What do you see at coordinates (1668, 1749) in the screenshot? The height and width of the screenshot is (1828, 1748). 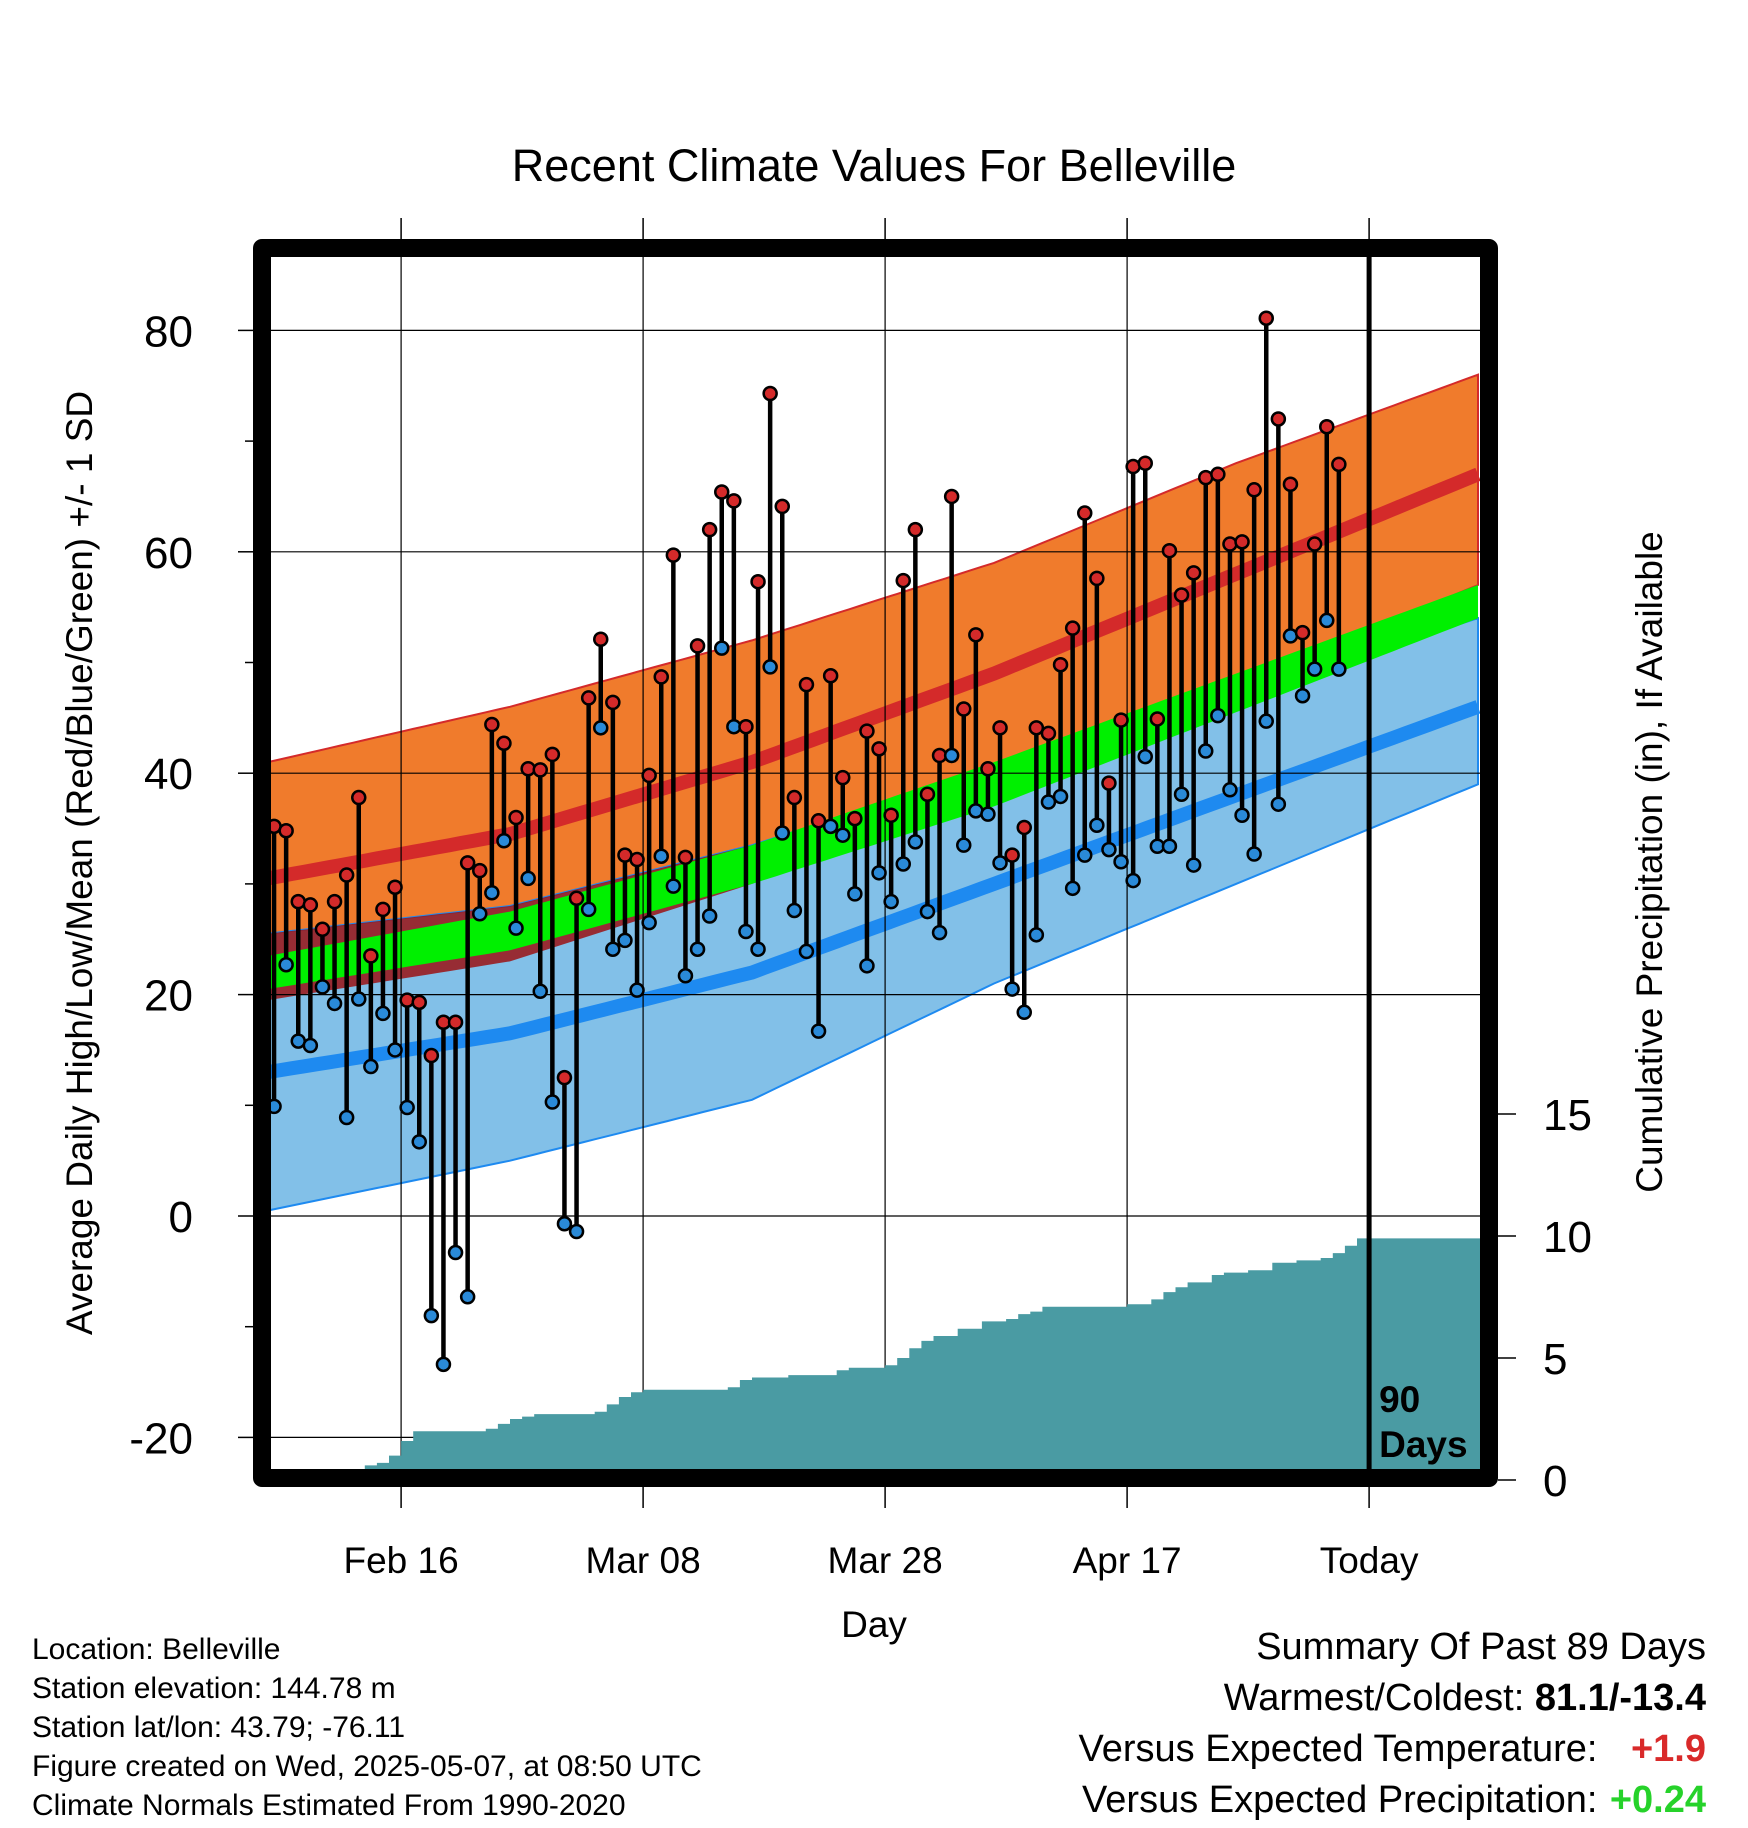 I see `temp-anomaly-value: +1.9` at bounding box center [1668, 1749].